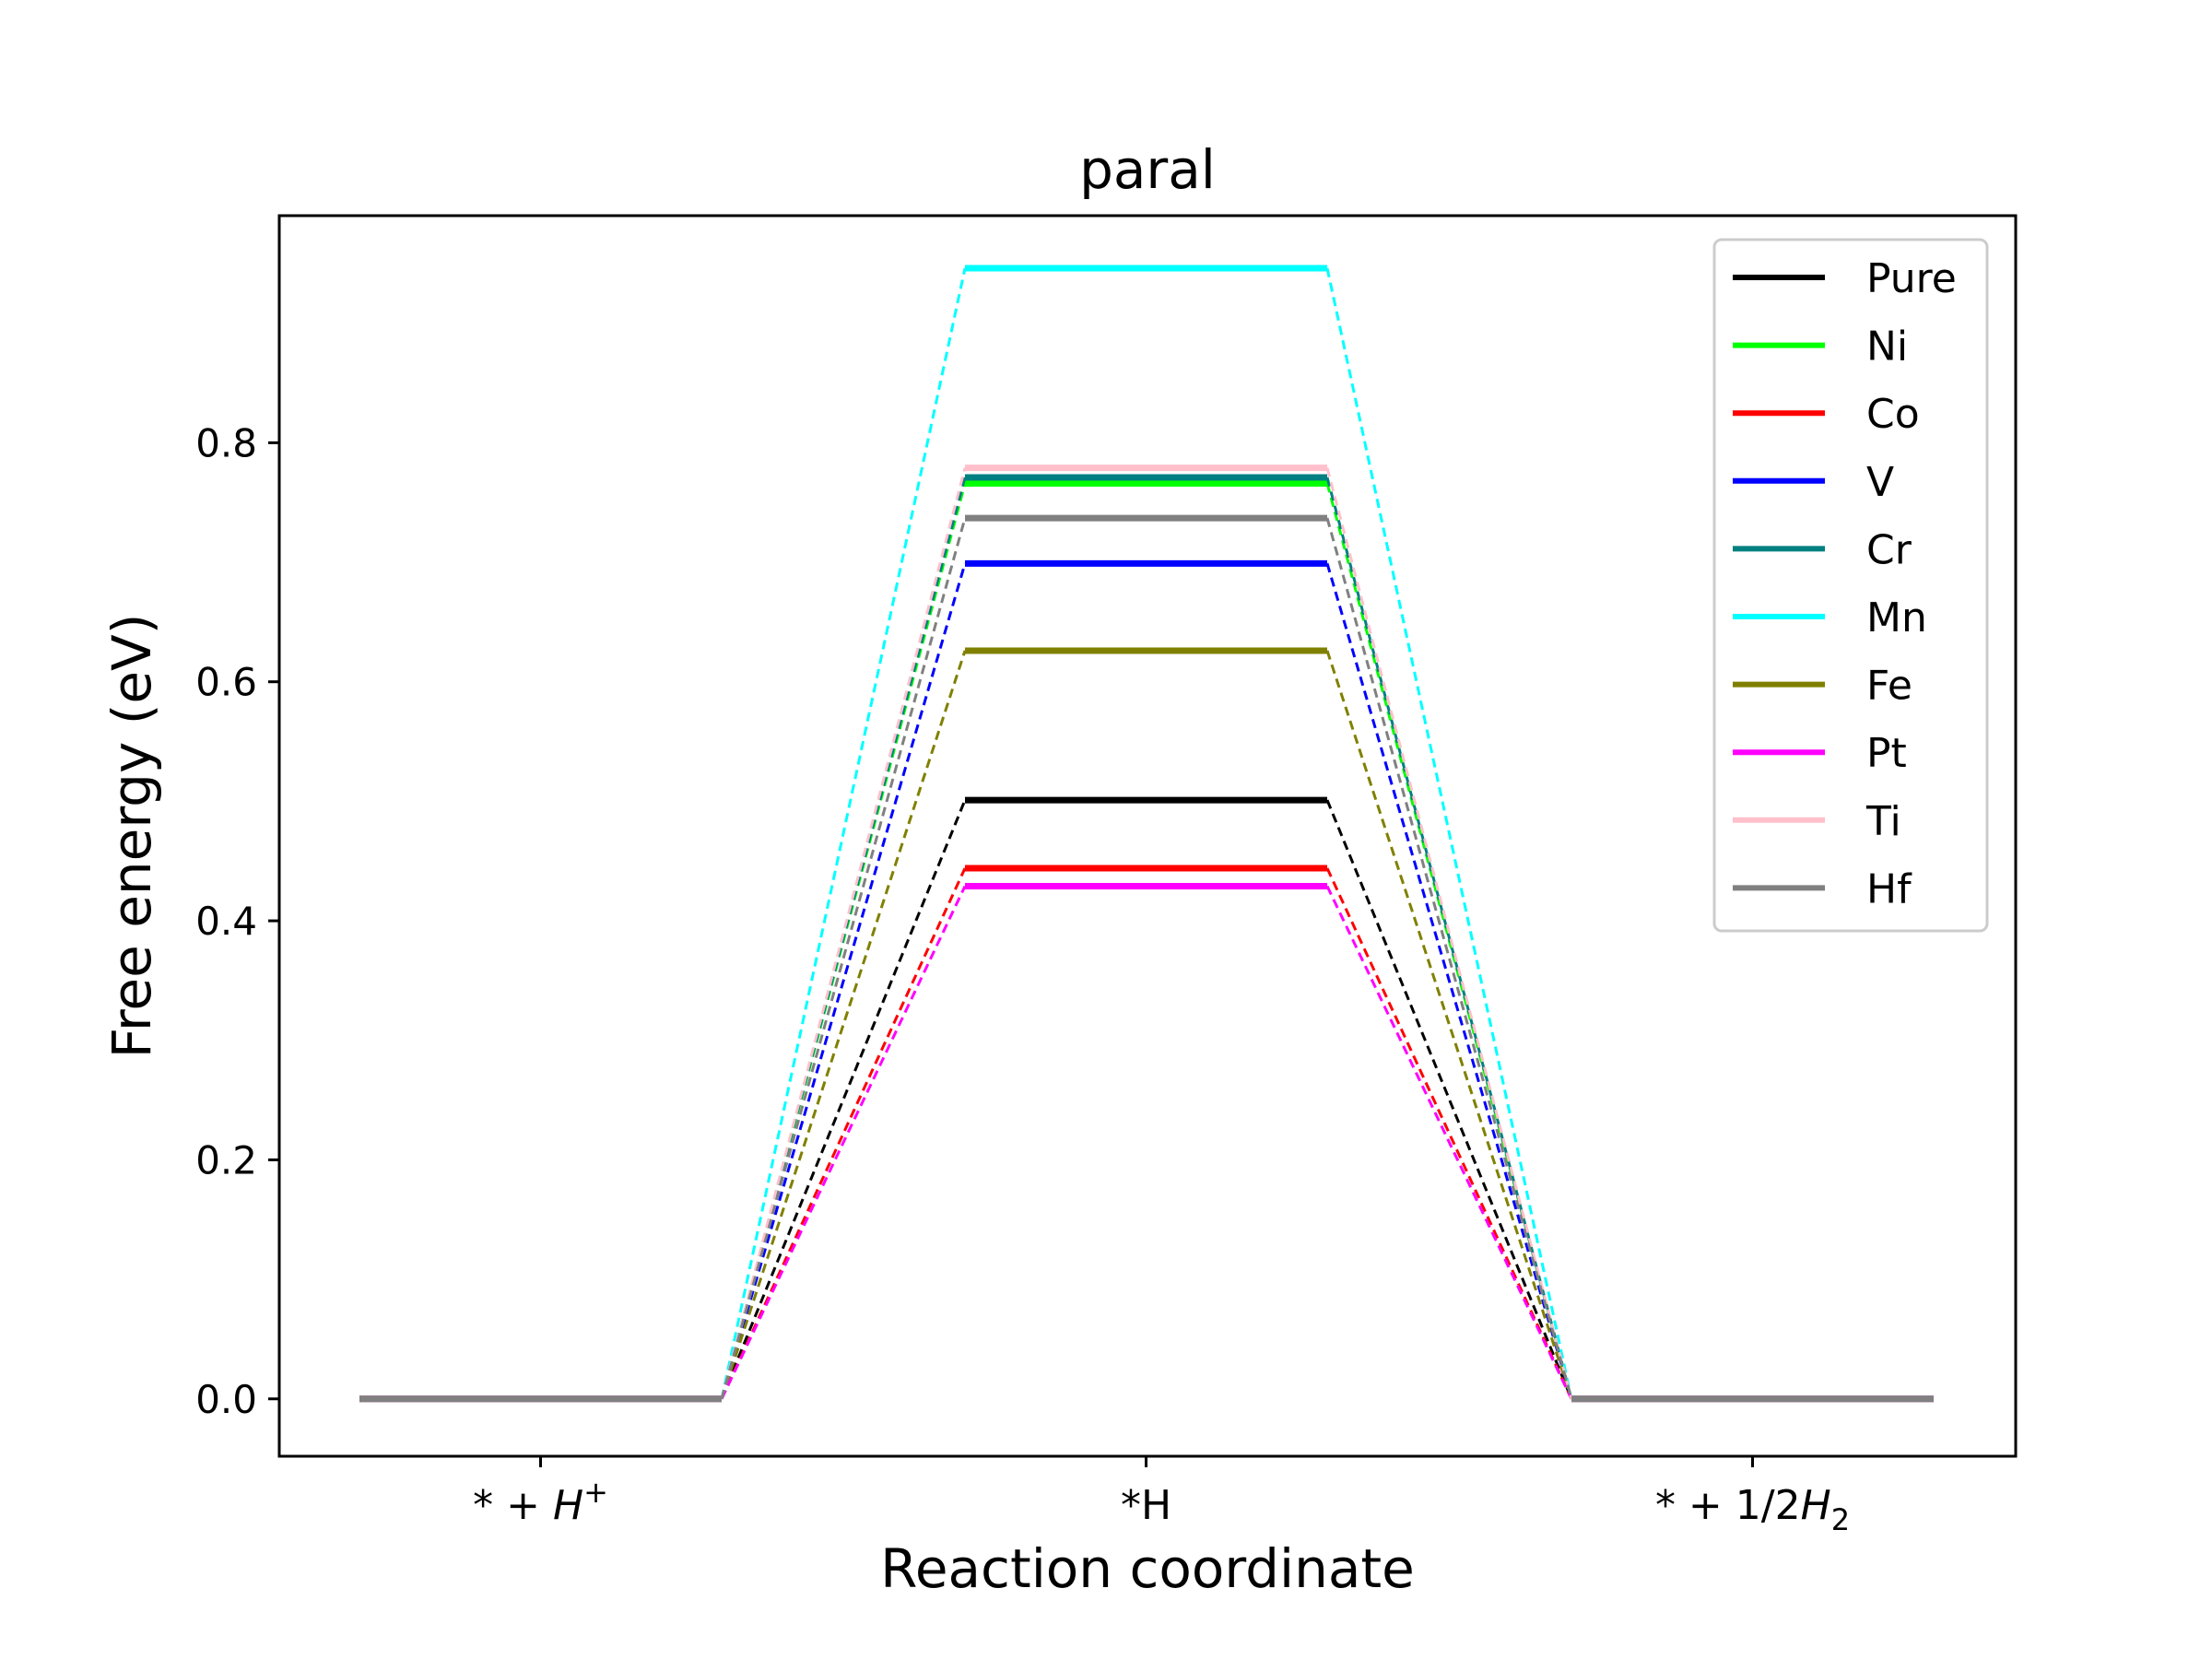 The height and width of the screenshot is (1659, 2212). Describe the element at coordinates (1883, 821) in the screenshot. I see `legend-label: Ti` at that location.